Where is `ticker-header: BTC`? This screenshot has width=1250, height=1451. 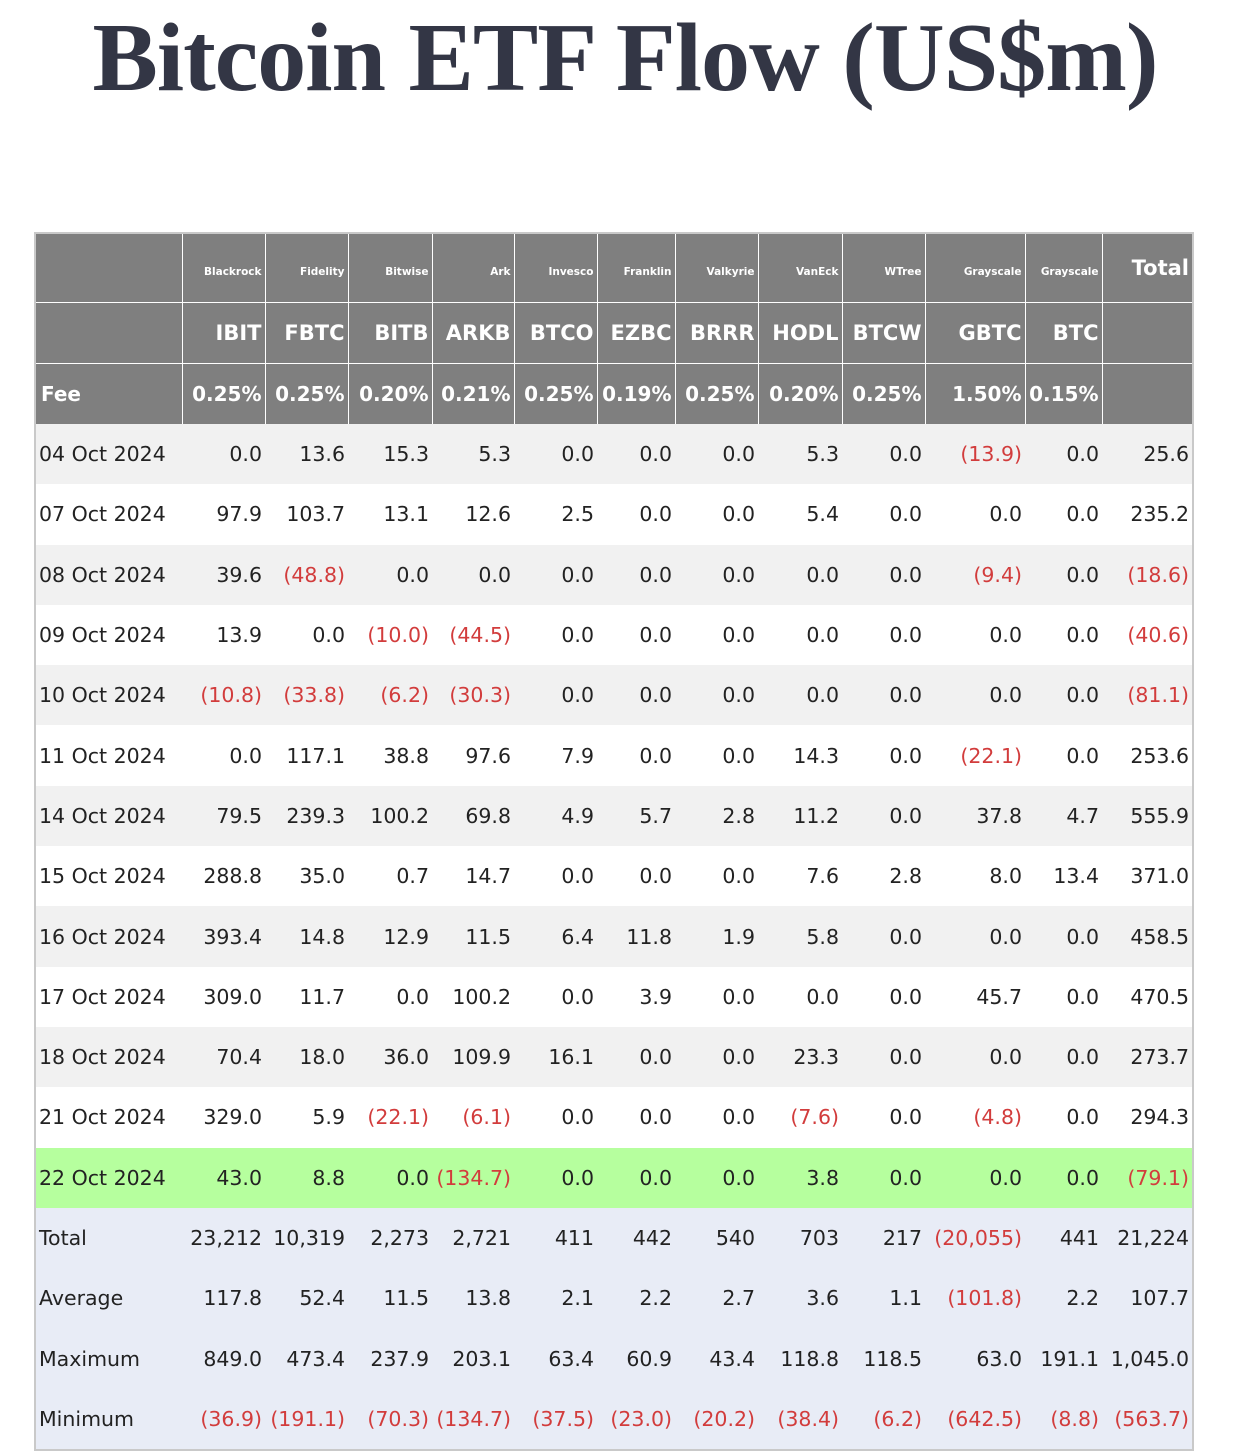 ticker-header: BTC is located at coordinates (1064, 333).